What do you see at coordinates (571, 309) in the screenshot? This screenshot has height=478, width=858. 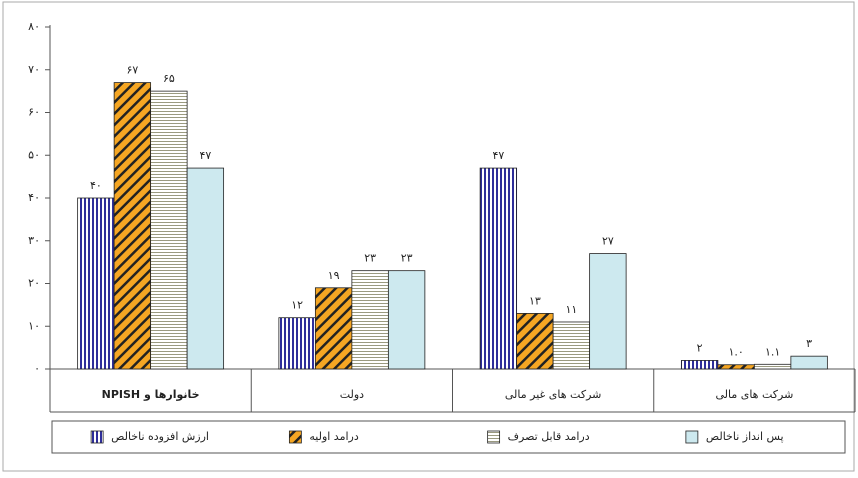 I see `value-label: ۱۱` at bounding box center [571, 309].